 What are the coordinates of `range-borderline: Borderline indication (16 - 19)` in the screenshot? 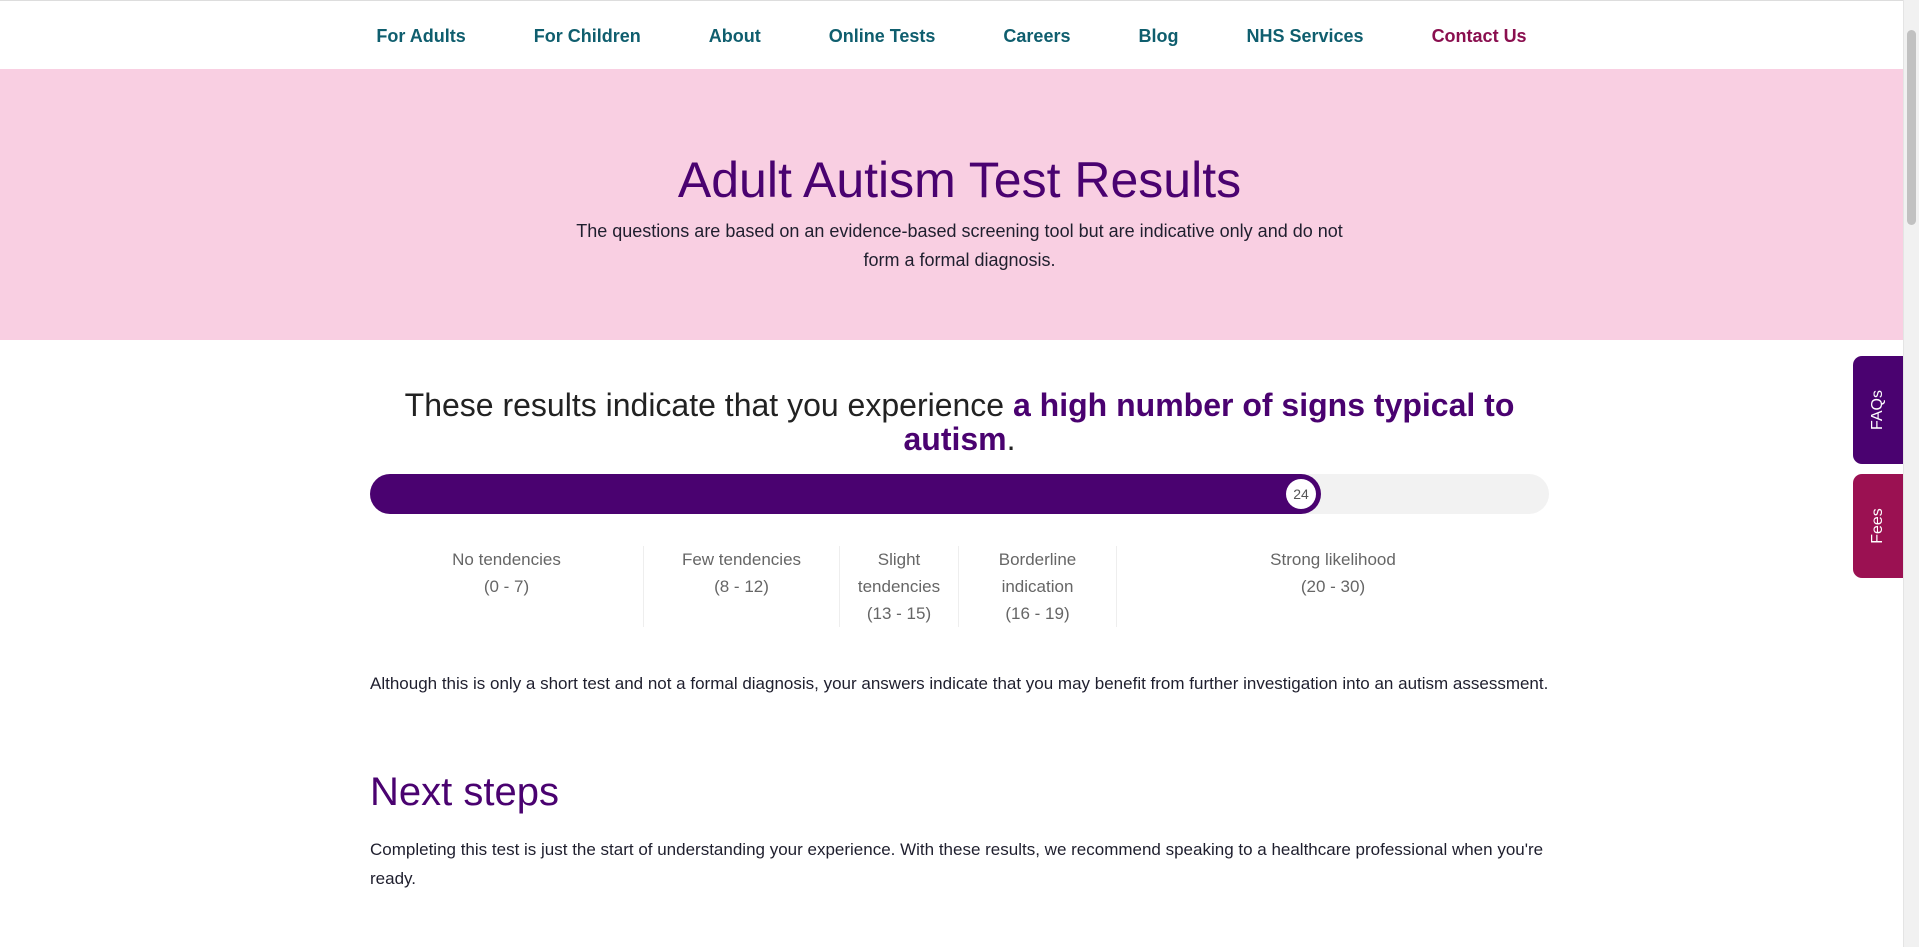 It's located at (1038, 586).